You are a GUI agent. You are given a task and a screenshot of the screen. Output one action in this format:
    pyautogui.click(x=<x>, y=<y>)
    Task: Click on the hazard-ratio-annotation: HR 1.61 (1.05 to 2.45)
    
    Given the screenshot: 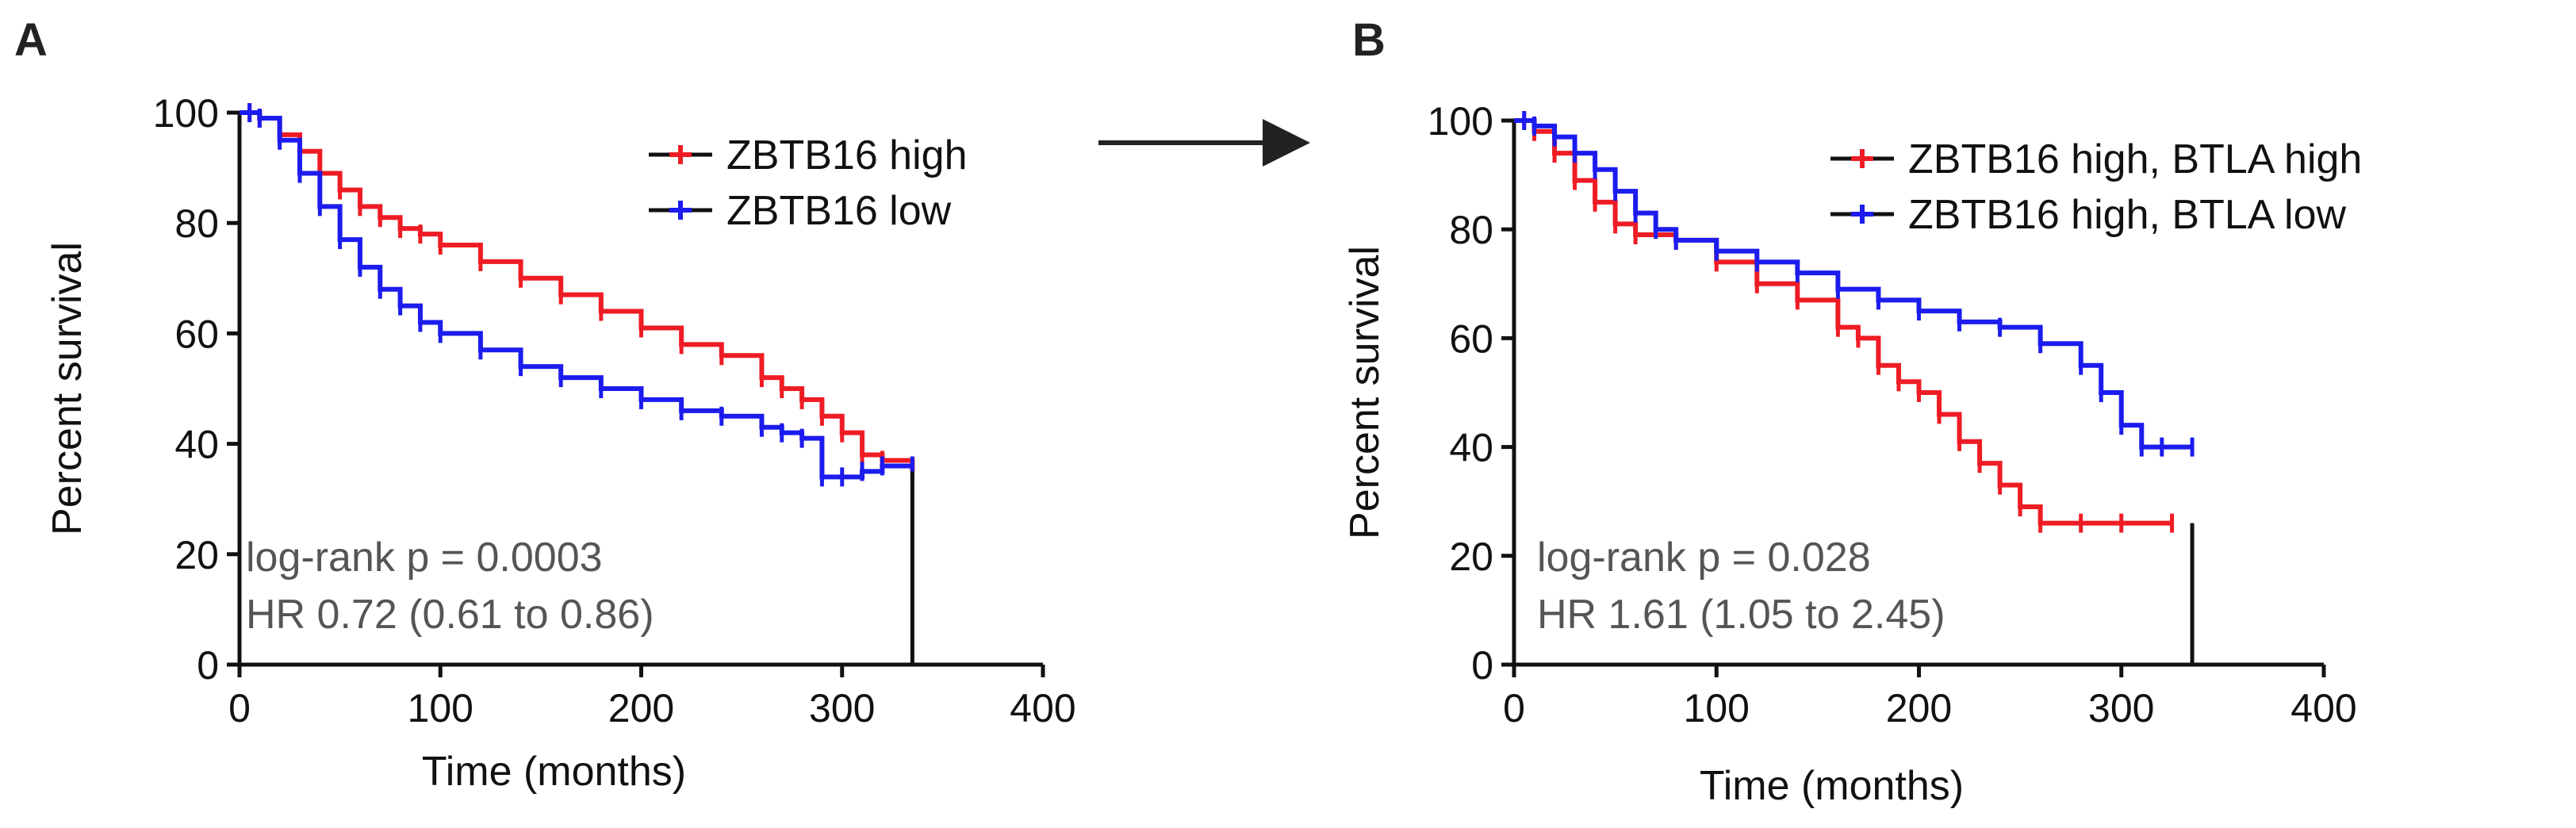 What is the action you would take?
    pyautogui.click(x=1741, y=615)
    